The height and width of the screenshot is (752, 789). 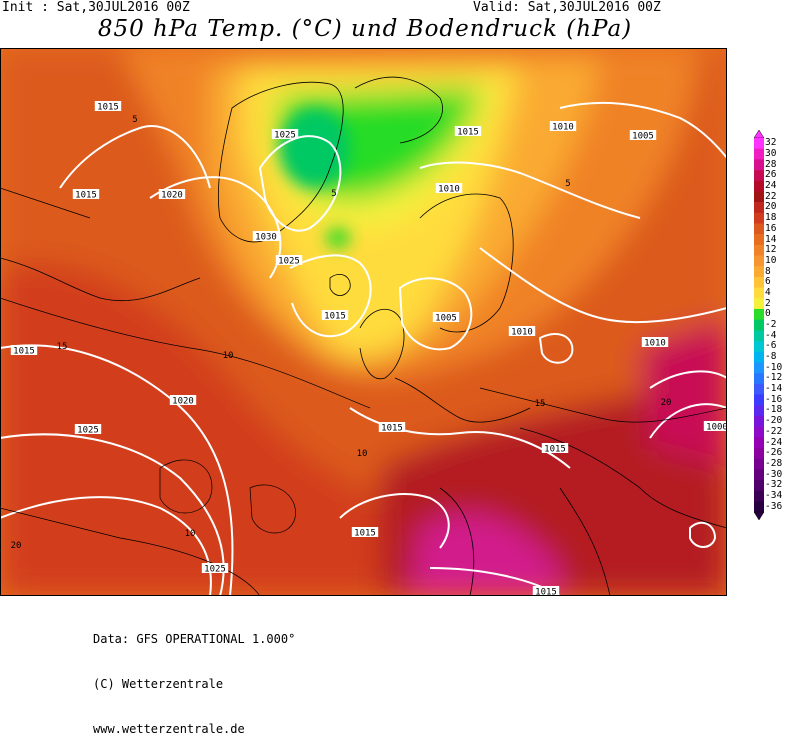 I want to click on colorbar-label: 30, so click(x=771, y=154).